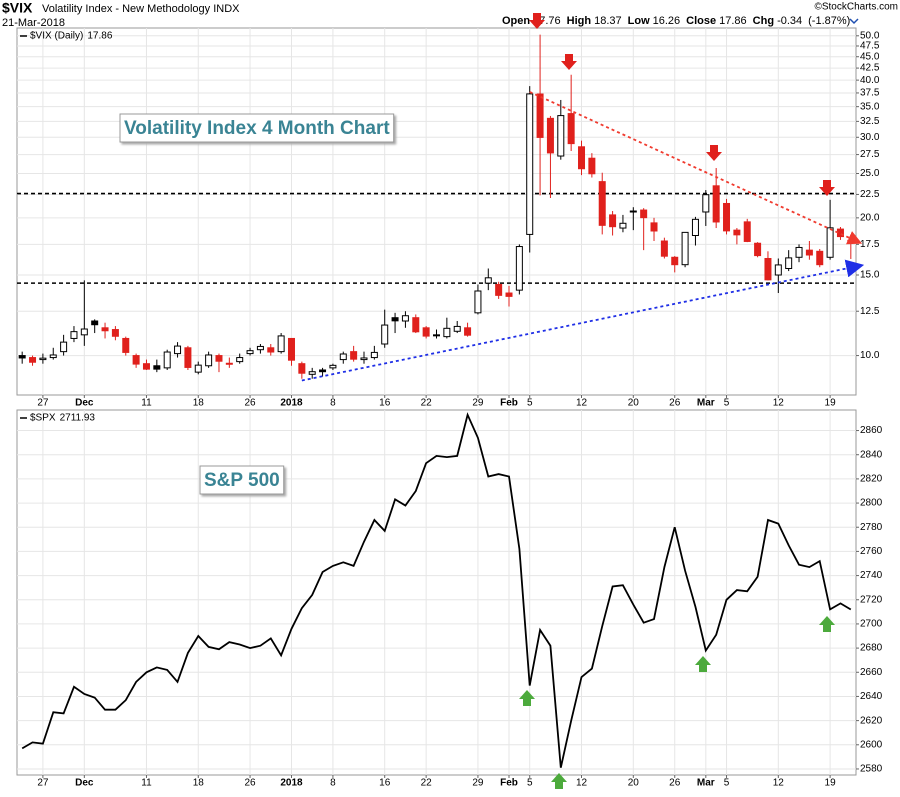 The width and height of the screenshot is (900, 797). Describe the element at coordinates (870, 275) in the screenshot. I see `y-tick-label: 15.0` at that location.